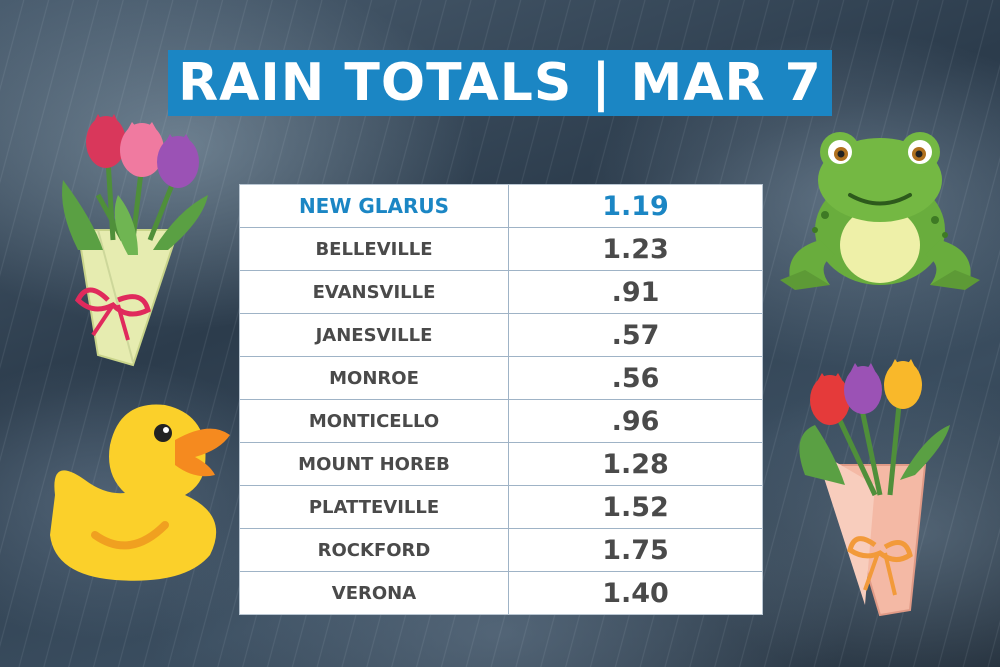 The width and height of the screenshot is (1000, 667). Describe the element at coordinates (635, 593) in the screenshot. I see `total-cell: 1.40` at that location.